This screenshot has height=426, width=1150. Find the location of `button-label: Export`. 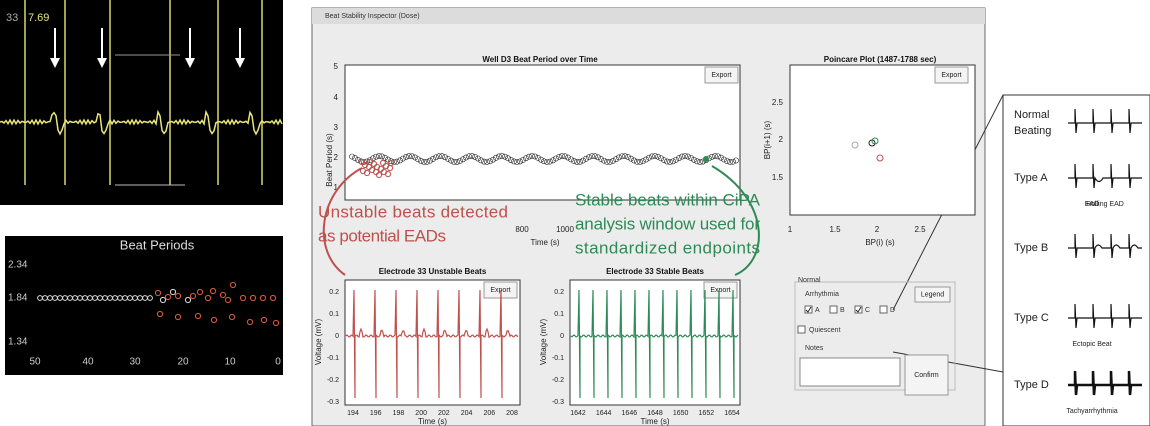

button-label: Export is located at coordinates (721, 75).